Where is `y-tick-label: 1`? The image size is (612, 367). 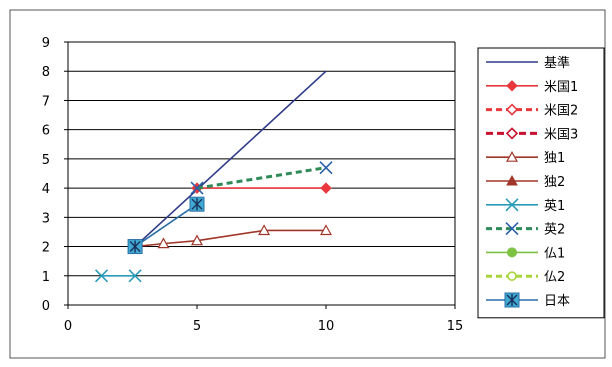 y-tick-label: 1 is located at coordinates (46, 277).